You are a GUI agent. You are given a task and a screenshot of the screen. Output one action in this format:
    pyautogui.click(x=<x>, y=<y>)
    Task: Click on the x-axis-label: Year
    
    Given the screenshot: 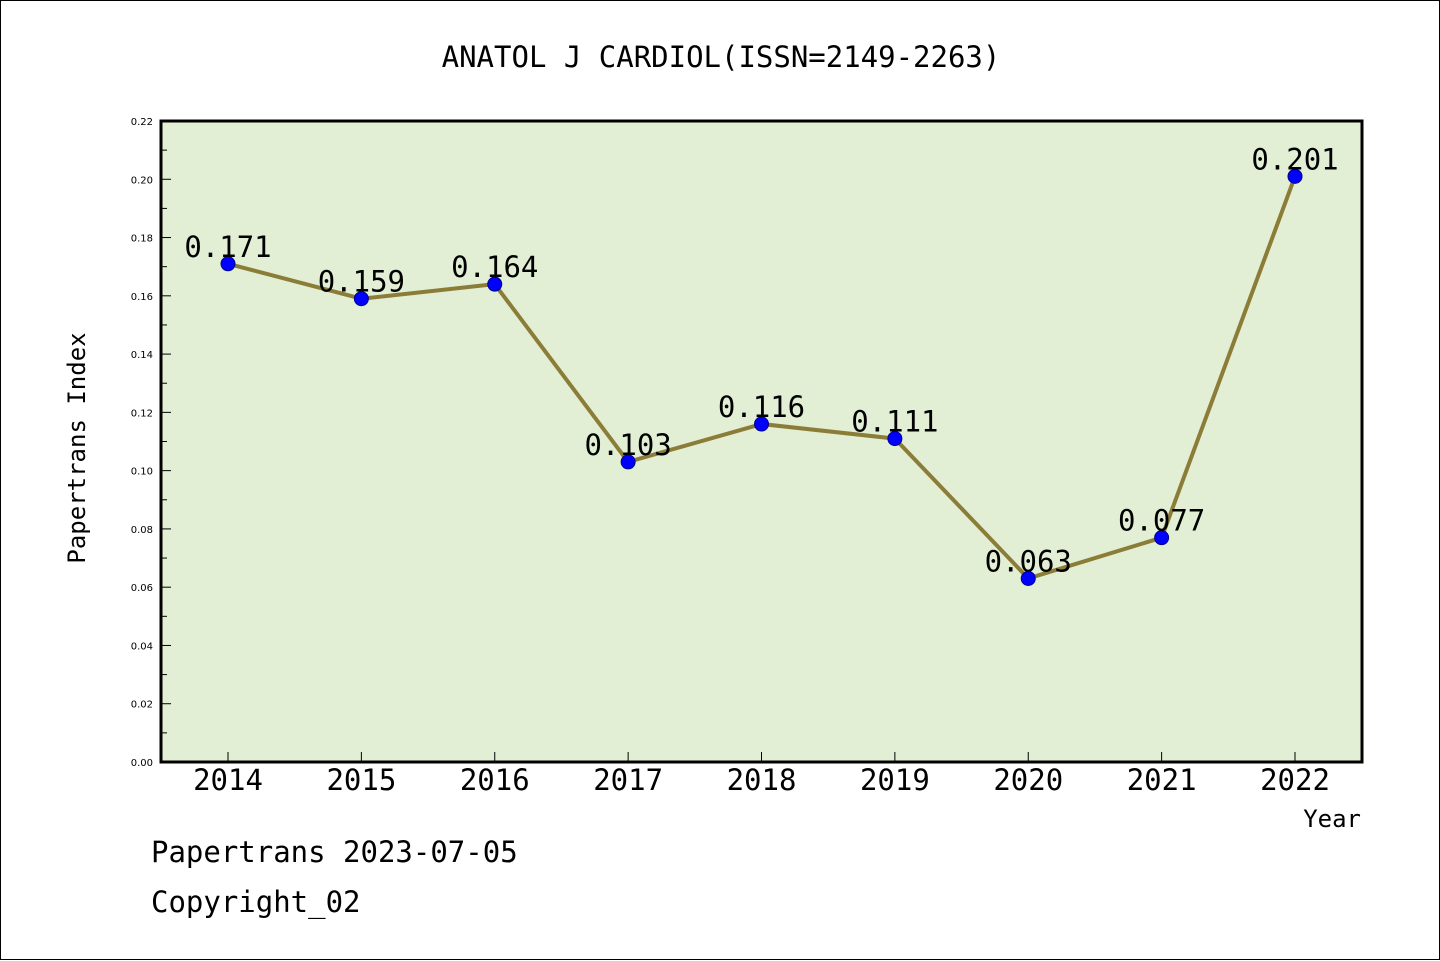 What is the action you would take?
    pyautogui.click(x=1332, y=819)
    